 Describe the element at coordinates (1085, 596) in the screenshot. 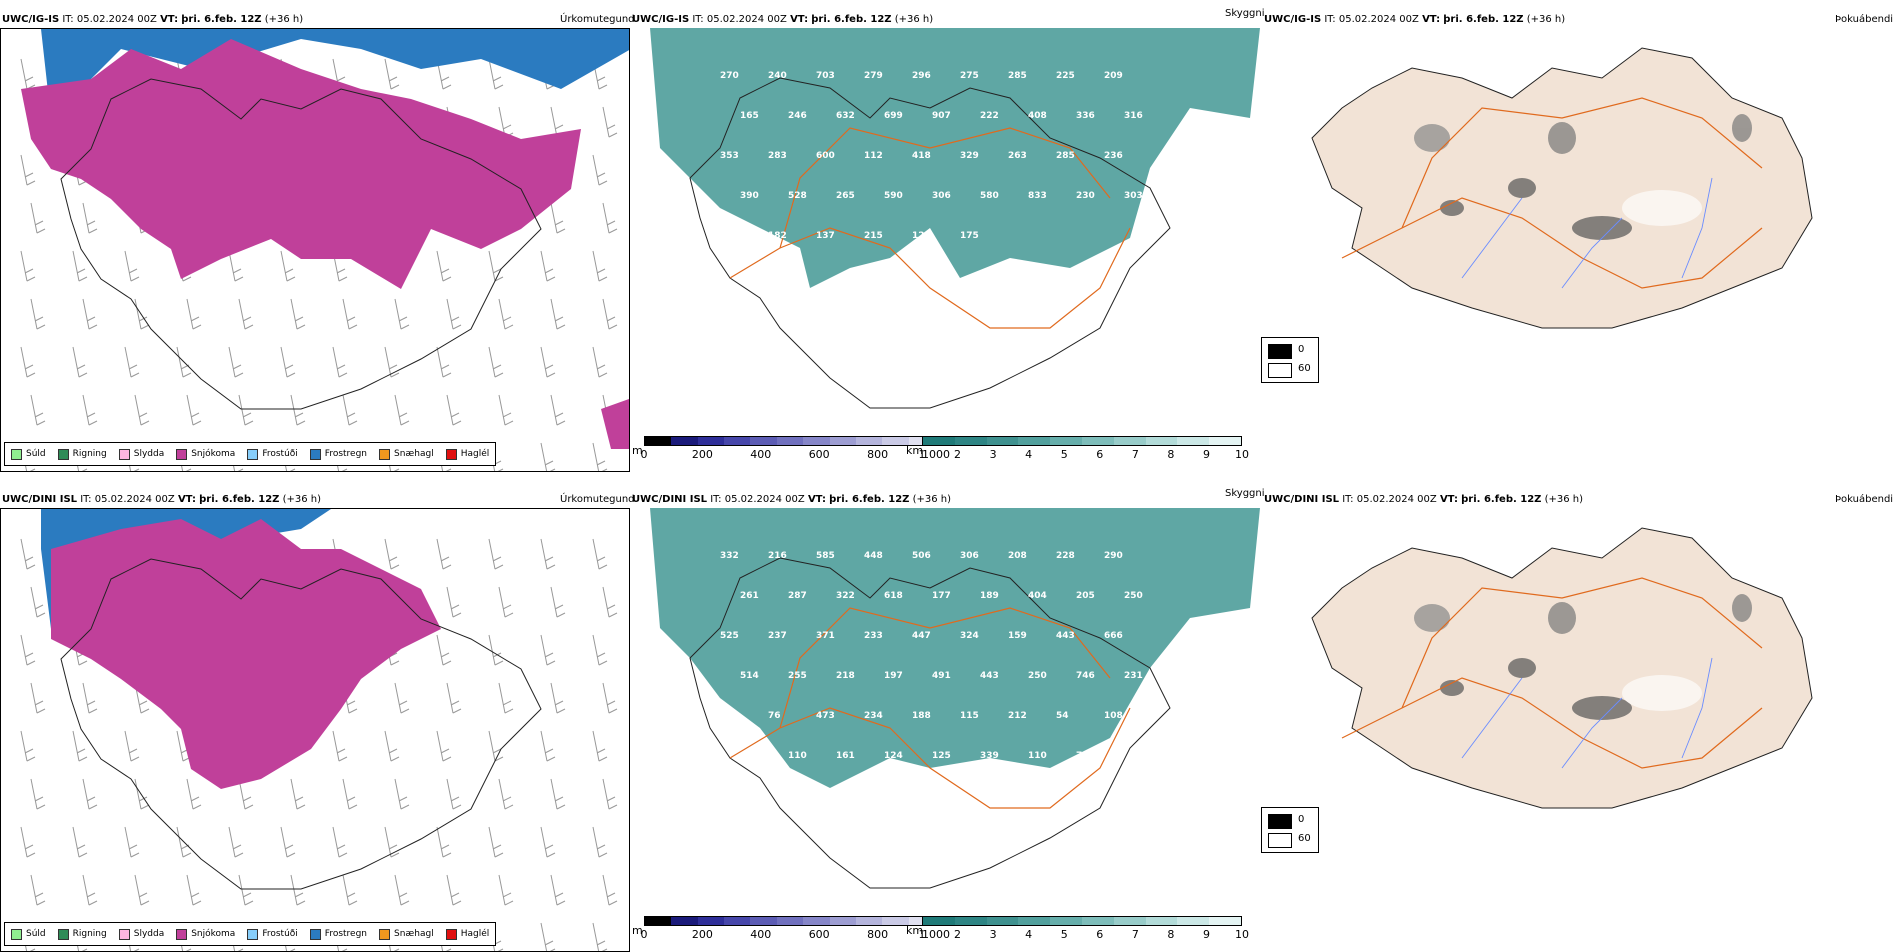

I see `cloud-base-value: 205` at that location.